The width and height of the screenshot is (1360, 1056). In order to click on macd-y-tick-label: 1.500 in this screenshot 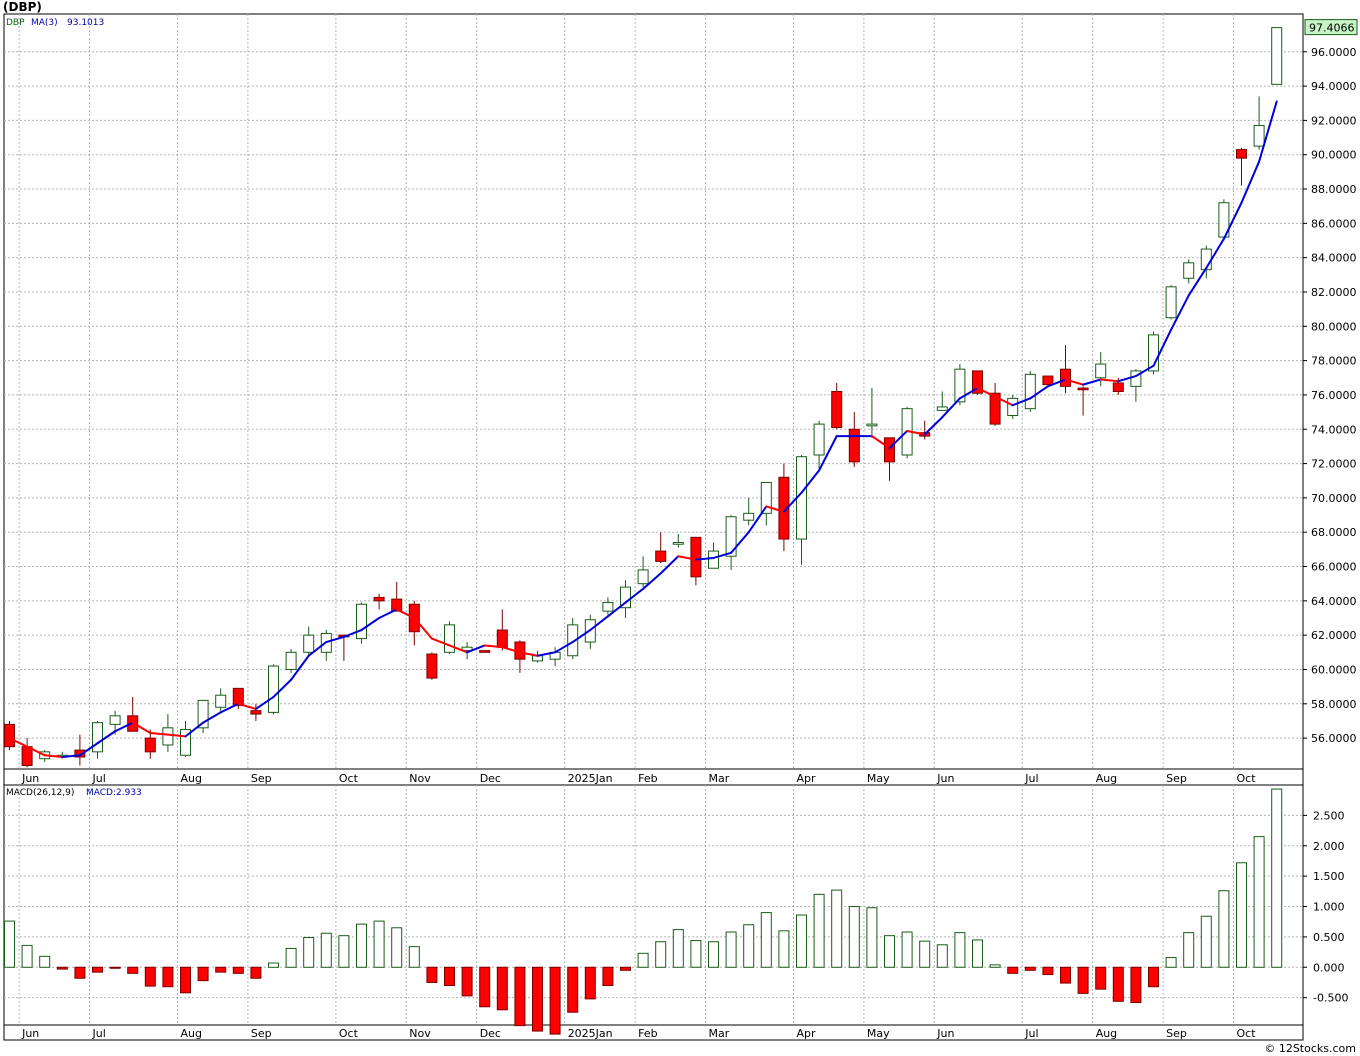, I will do `click(1329, 876)`.